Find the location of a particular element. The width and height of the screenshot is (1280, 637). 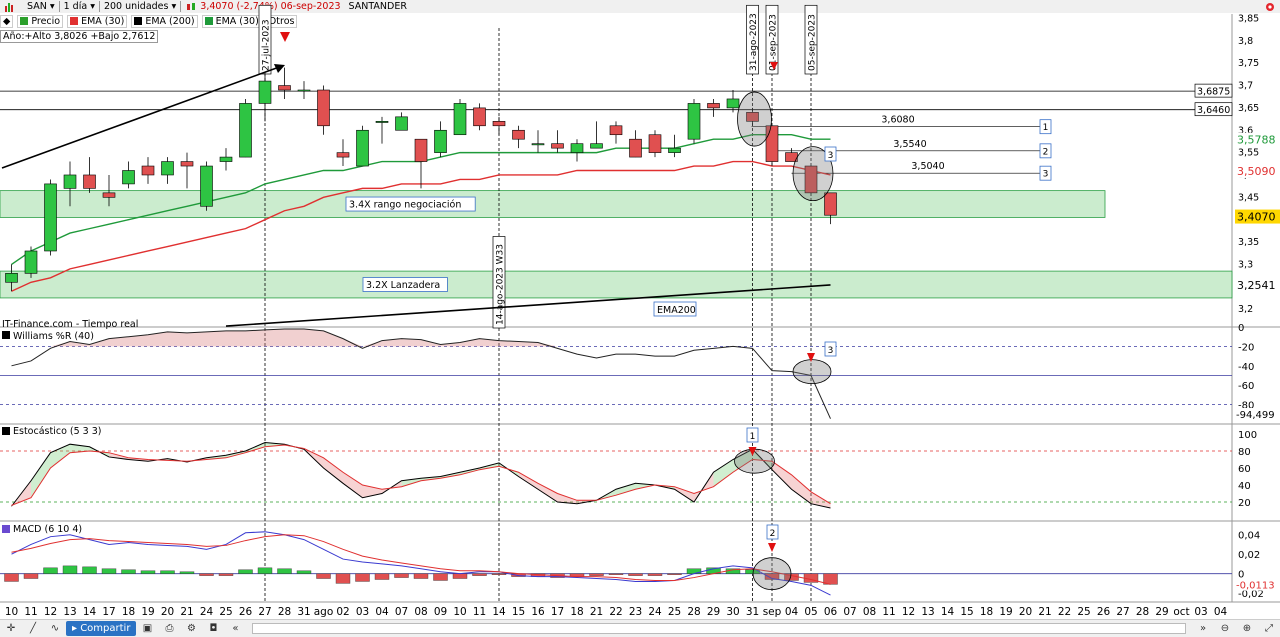

price-tick-label: 3,65 is located at coordinates (1248, 108).